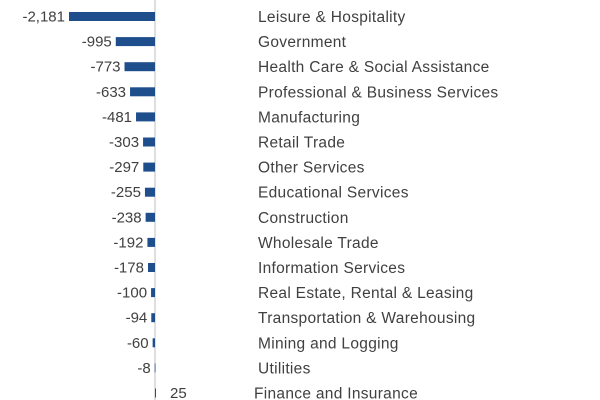 This screenshot has height=400, width=600. Describe the element at coordinates (97, 42) in the screenshot. I see `value-label-1: -995` at that location.